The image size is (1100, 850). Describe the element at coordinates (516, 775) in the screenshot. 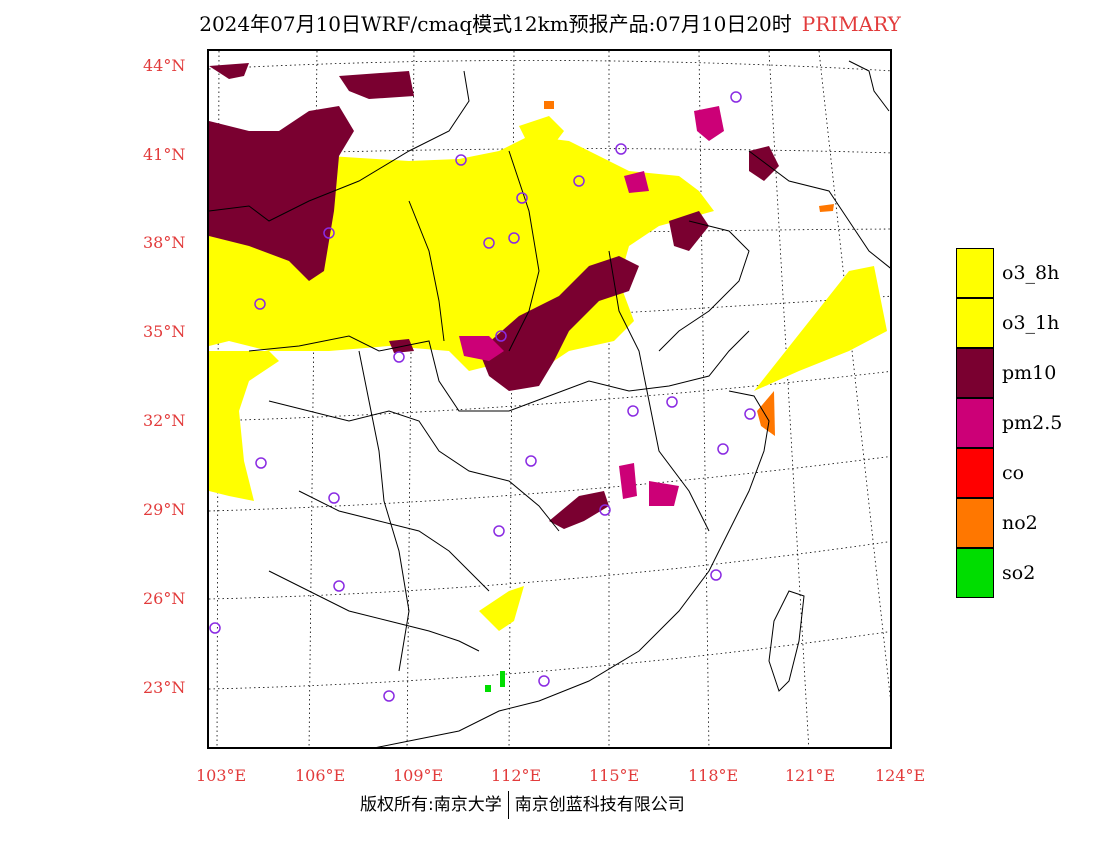

I see `lon-label: 112°E` at that location.